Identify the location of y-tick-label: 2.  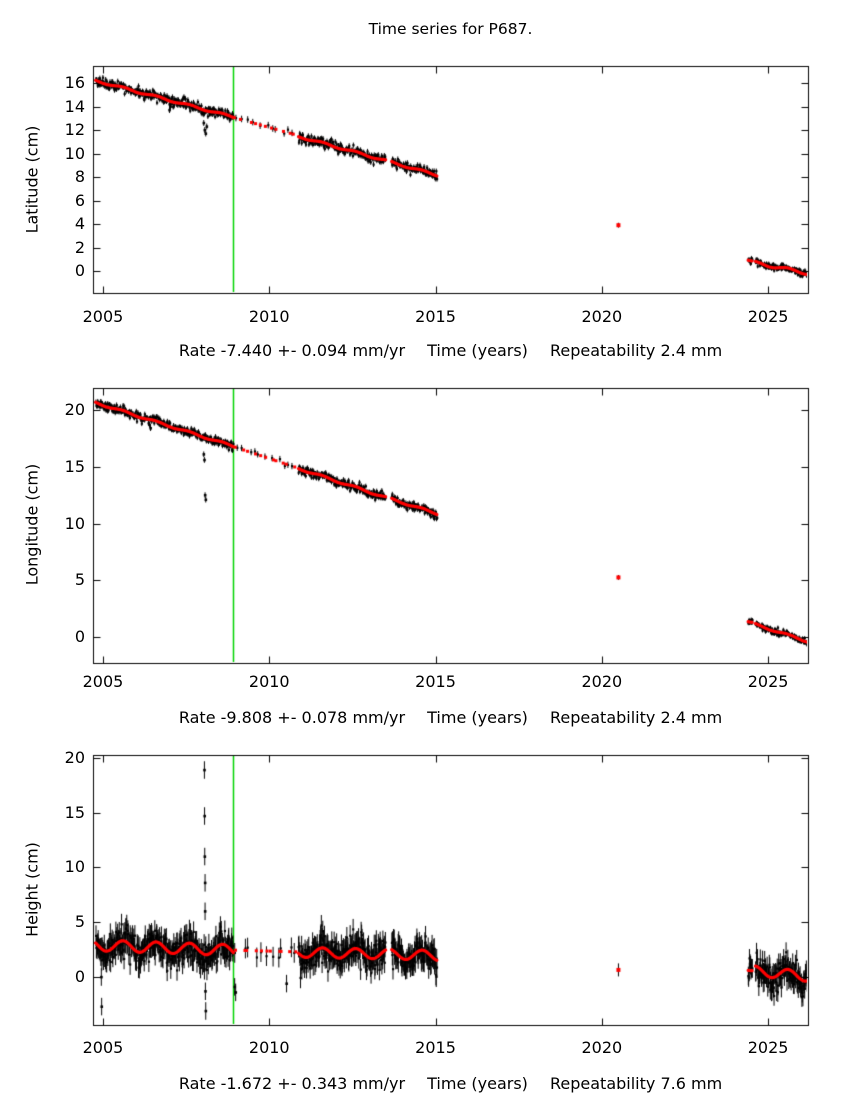
(79, 247).